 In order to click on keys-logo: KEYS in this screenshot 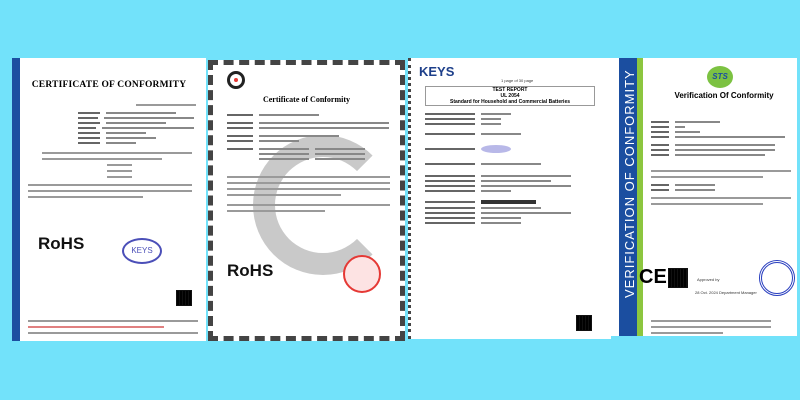, I will do `click(437, 71)`.